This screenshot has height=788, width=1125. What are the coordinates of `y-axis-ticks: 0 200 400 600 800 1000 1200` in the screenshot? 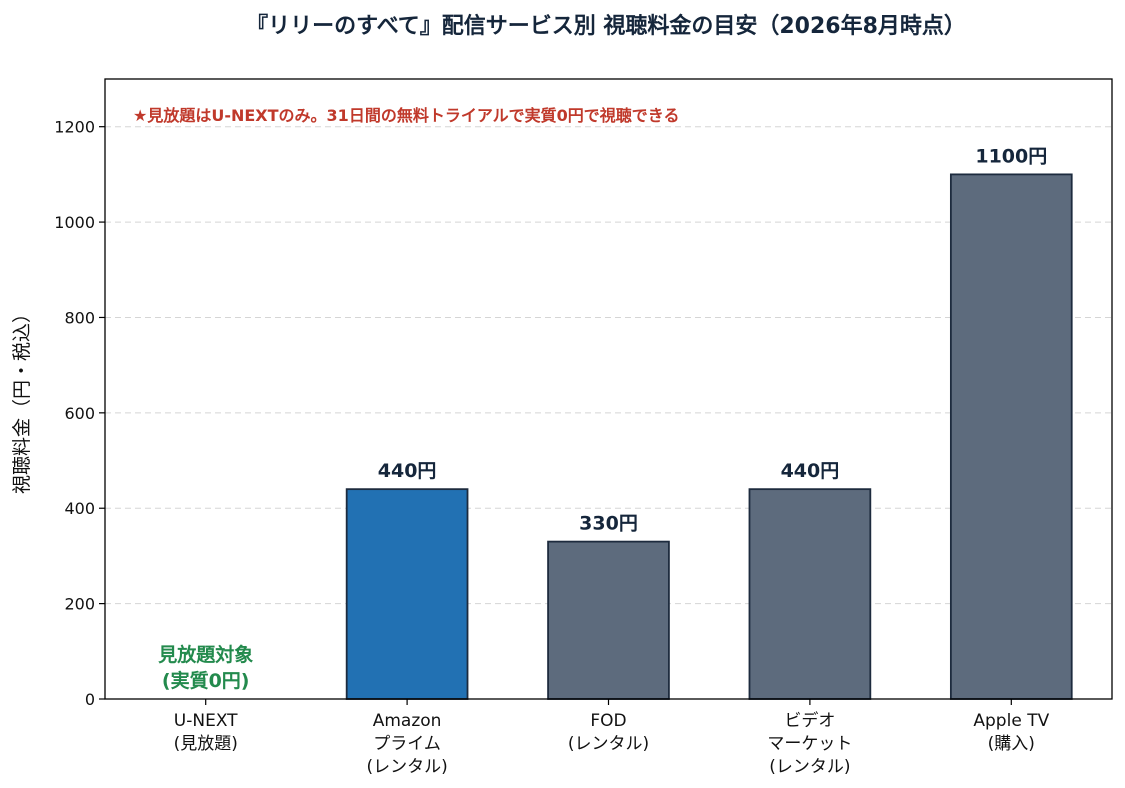 It's located at (79, 413).